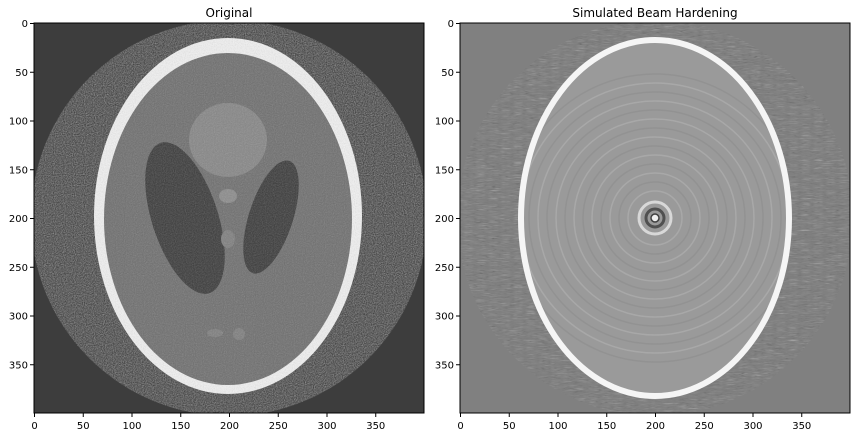  What do you see at coordinates (654, 13) in the screenshot?
I see `panel-title: Simulated Beam Hardening` at bounding box center [654, 13].